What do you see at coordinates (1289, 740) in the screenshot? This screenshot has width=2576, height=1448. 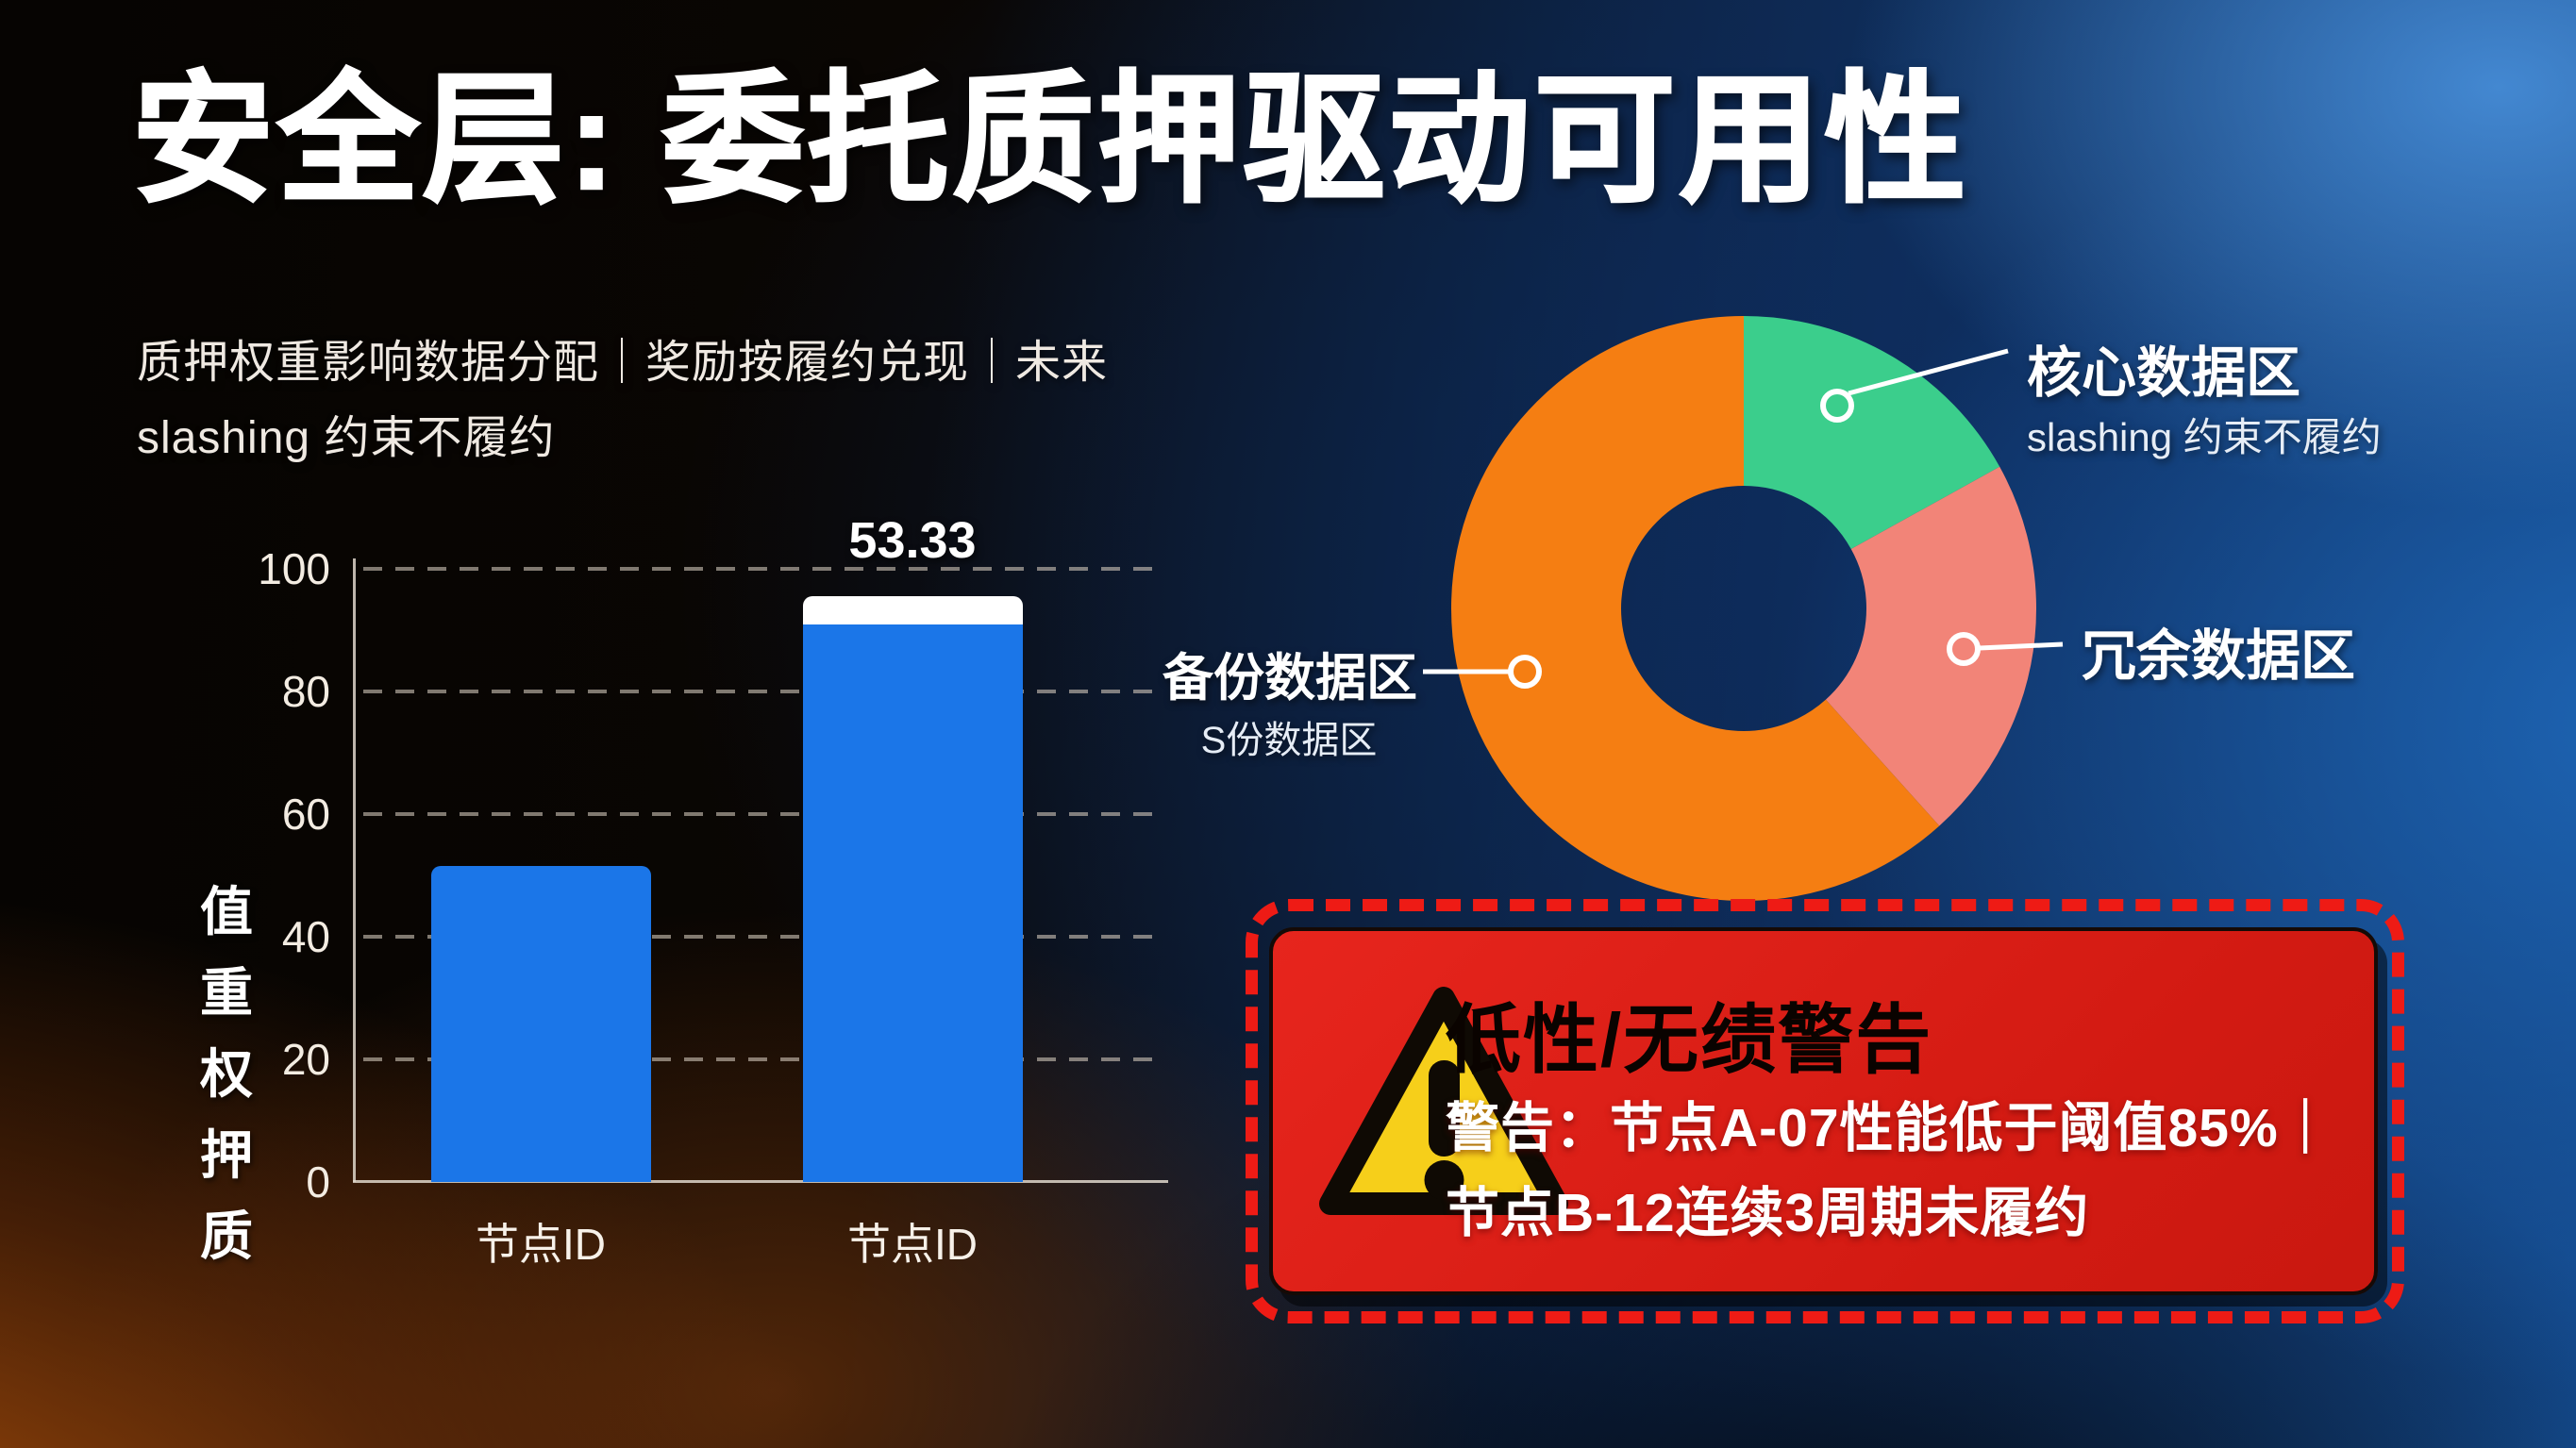 I see `donut-sublabel-backup: S份数据区` at bounding box center [1289, 740].